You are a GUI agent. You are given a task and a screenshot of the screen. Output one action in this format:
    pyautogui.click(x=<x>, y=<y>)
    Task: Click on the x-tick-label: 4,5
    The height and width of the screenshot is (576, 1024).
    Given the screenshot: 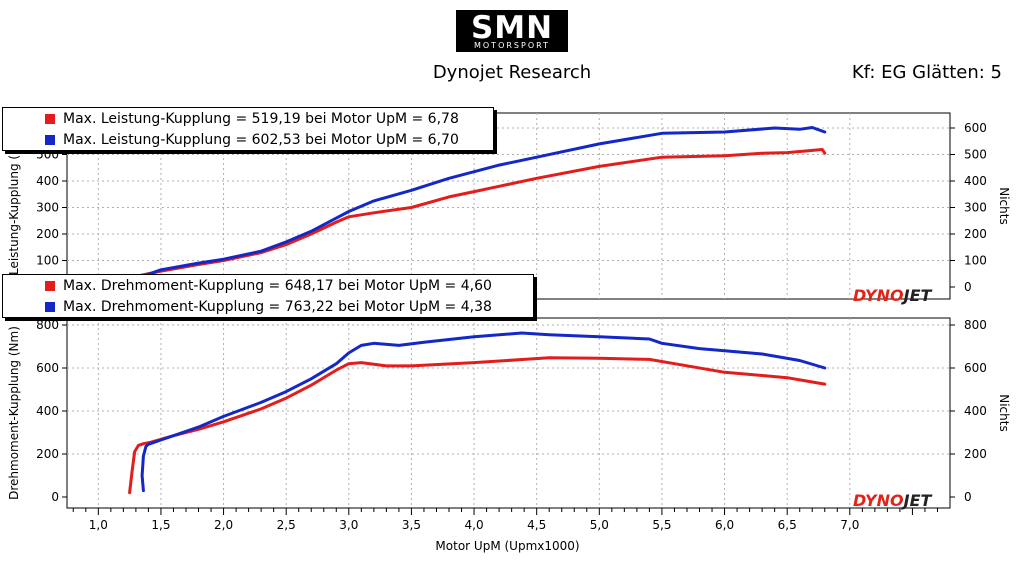 What is the action you would take?
    pyautogui.click(x=536, y=525)
    